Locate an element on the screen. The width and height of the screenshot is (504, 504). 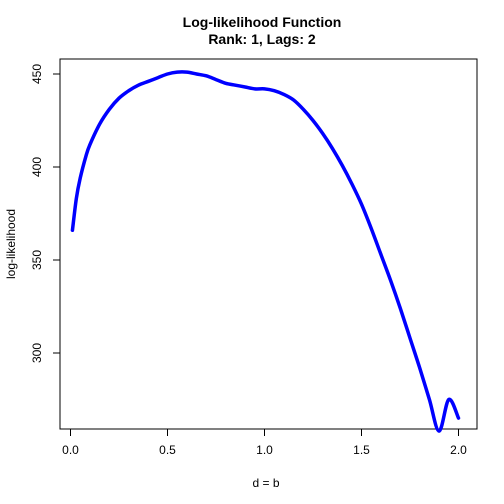
y-tick-label: 400 is located at coordinates (37, 167).